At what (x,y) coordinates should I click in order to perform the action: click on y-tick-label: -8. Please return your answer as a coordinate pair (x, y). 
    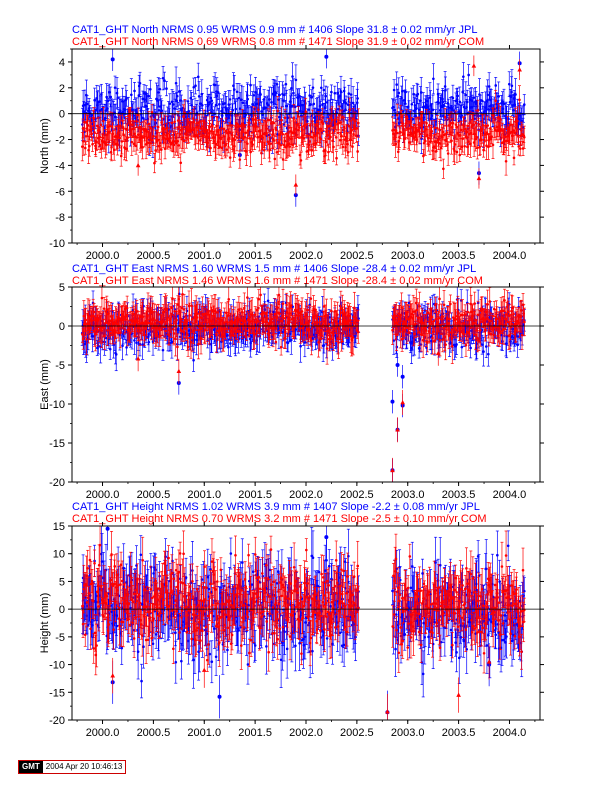
    Looking at the image, I should click on (60, 218).